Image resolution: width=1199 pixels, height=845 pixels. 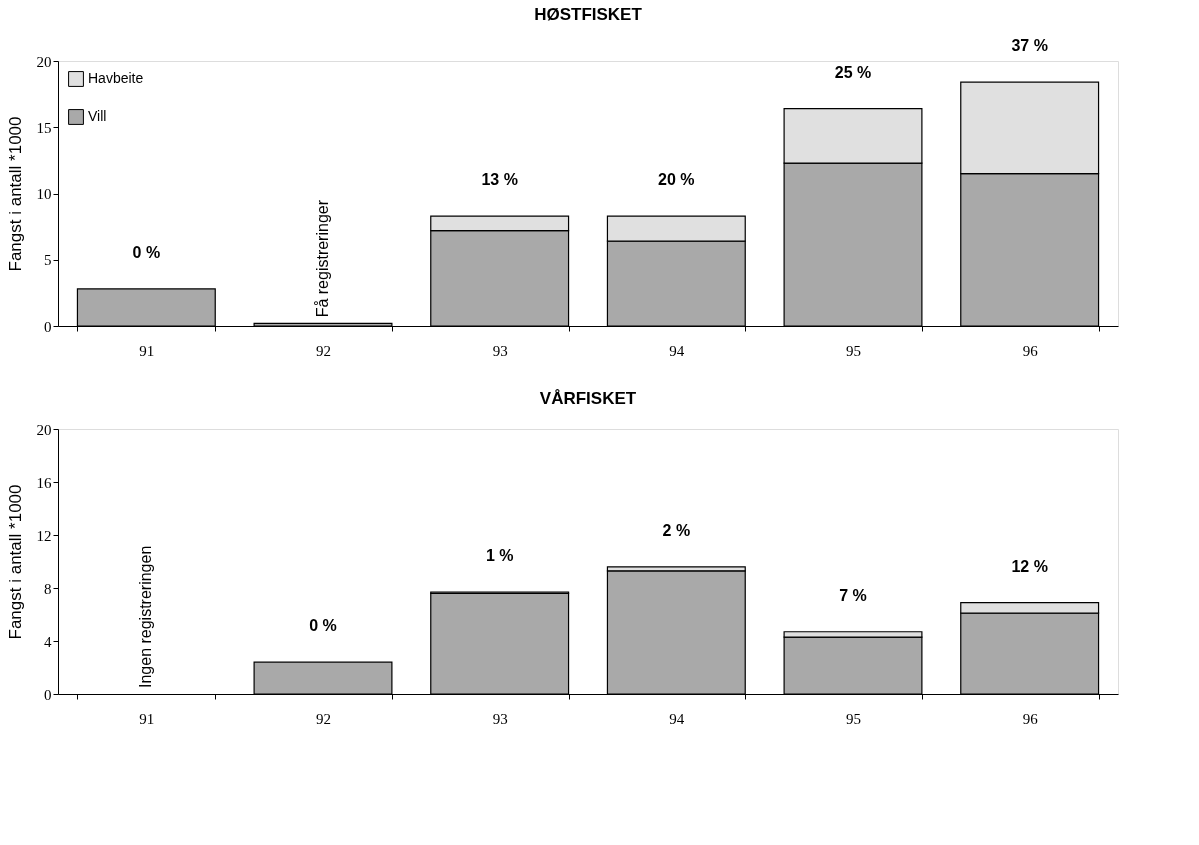 What do you see at coordinates (853, 72) in the screenshot?
I see `annotation: 25 %` at bounding box center [853, 72].